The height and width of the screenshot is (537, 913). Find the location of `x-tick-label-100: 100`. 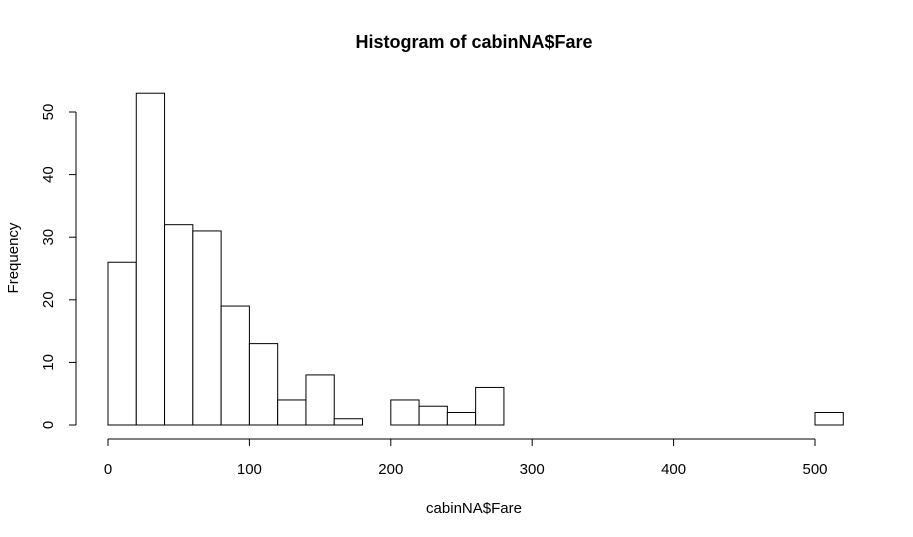

x-tick-label-100: 100 is located at coordinates (249, 469).